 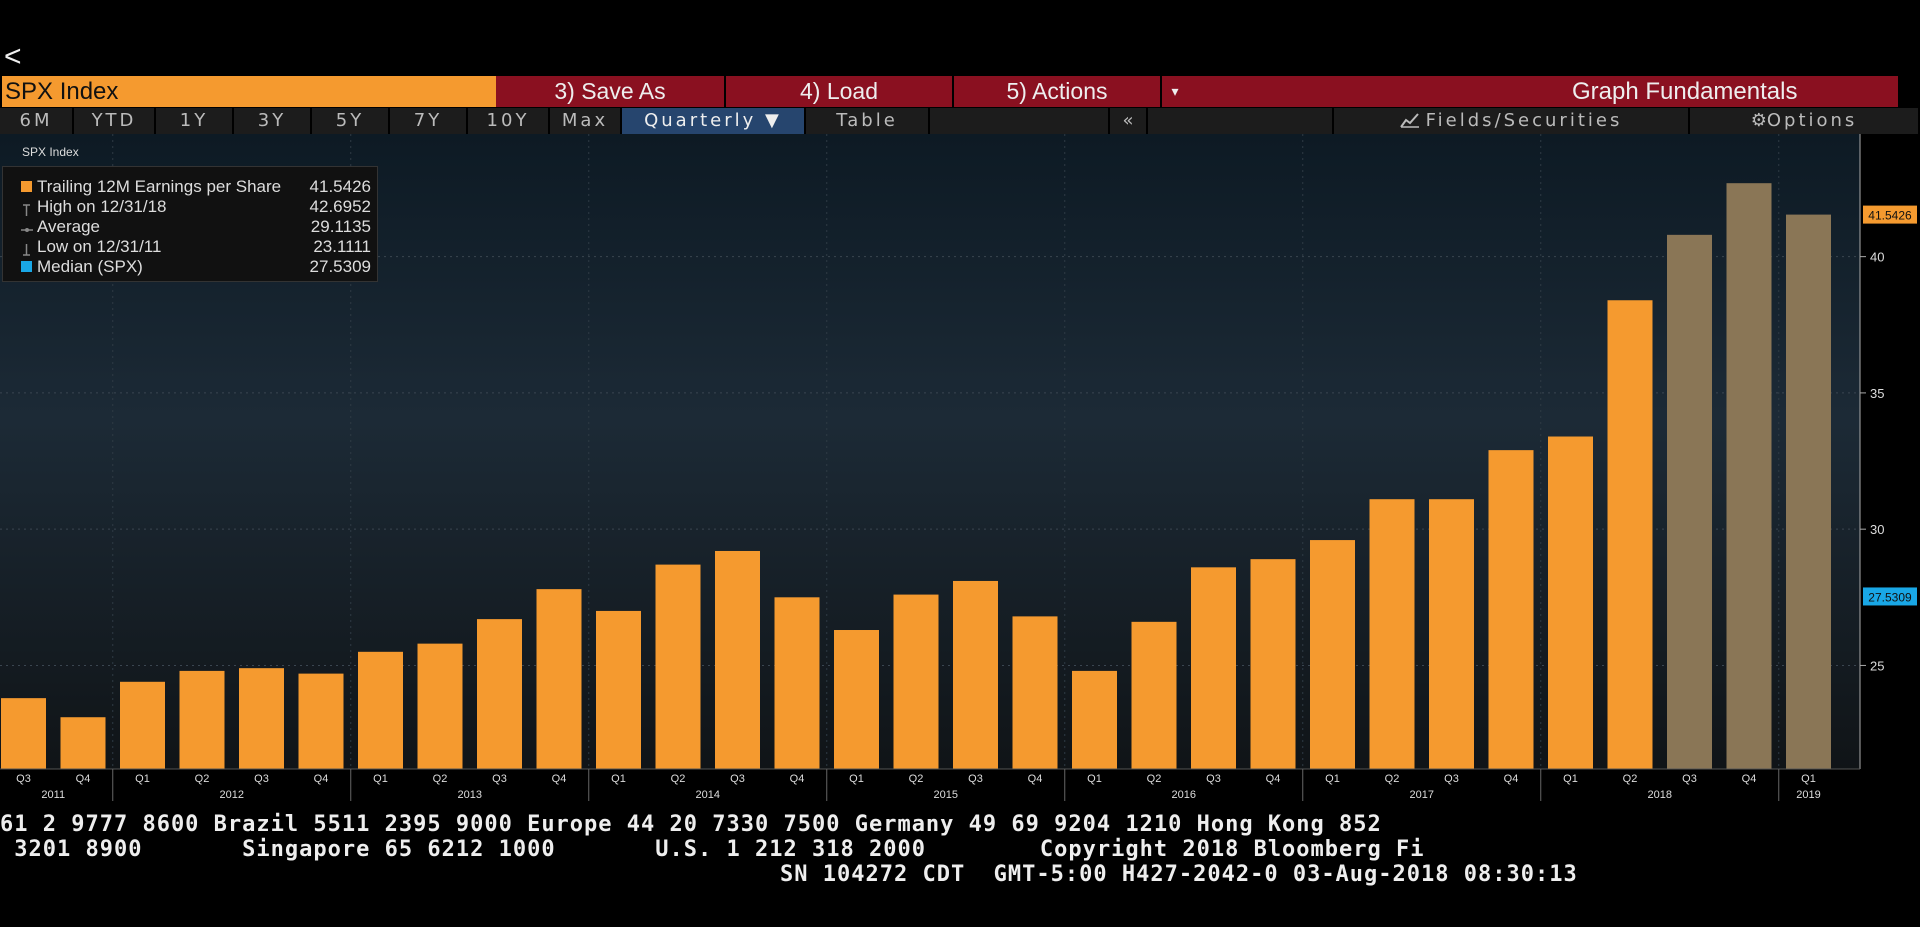 I want to click on security-field: SPX Index, so click(x=249, y=91).